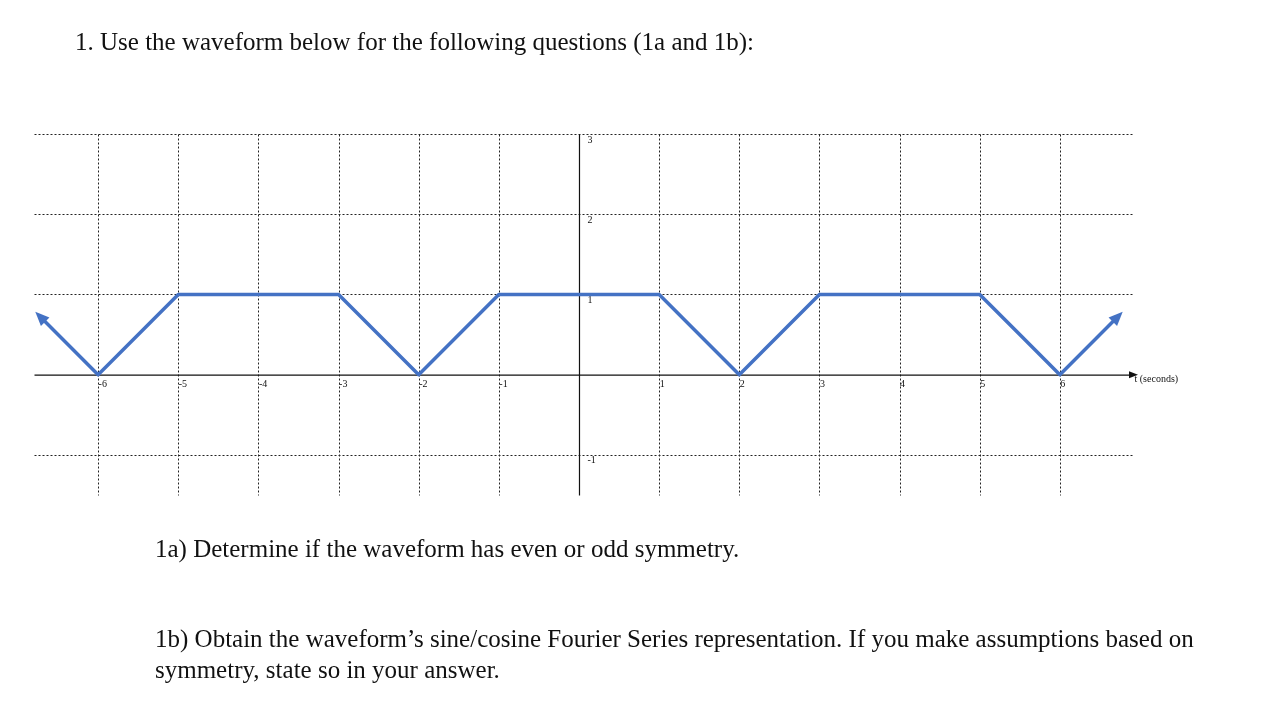 This screenshot has width=1278, height=708. What do you see at coordinates (675, 654) in the screenshot?
I see `text: 1b) Obtain the waveform’s sine/cosine Fourier Series representation. If you make assumptions based on symmetry, state so in your answer.` at bounding box center [675, 654].